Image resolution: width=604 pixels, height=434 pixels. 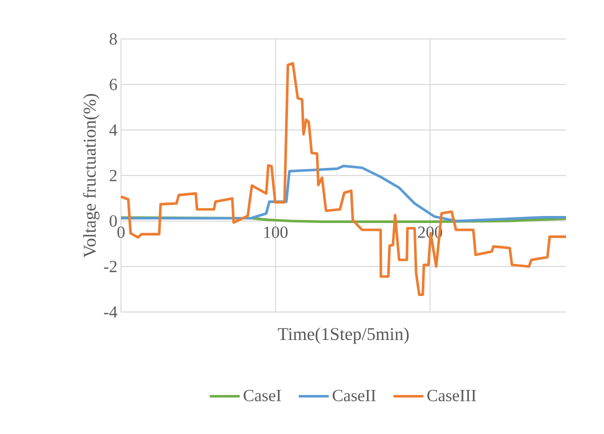 I want to click on y-tick-label: -4, so click(x=111, y=312).